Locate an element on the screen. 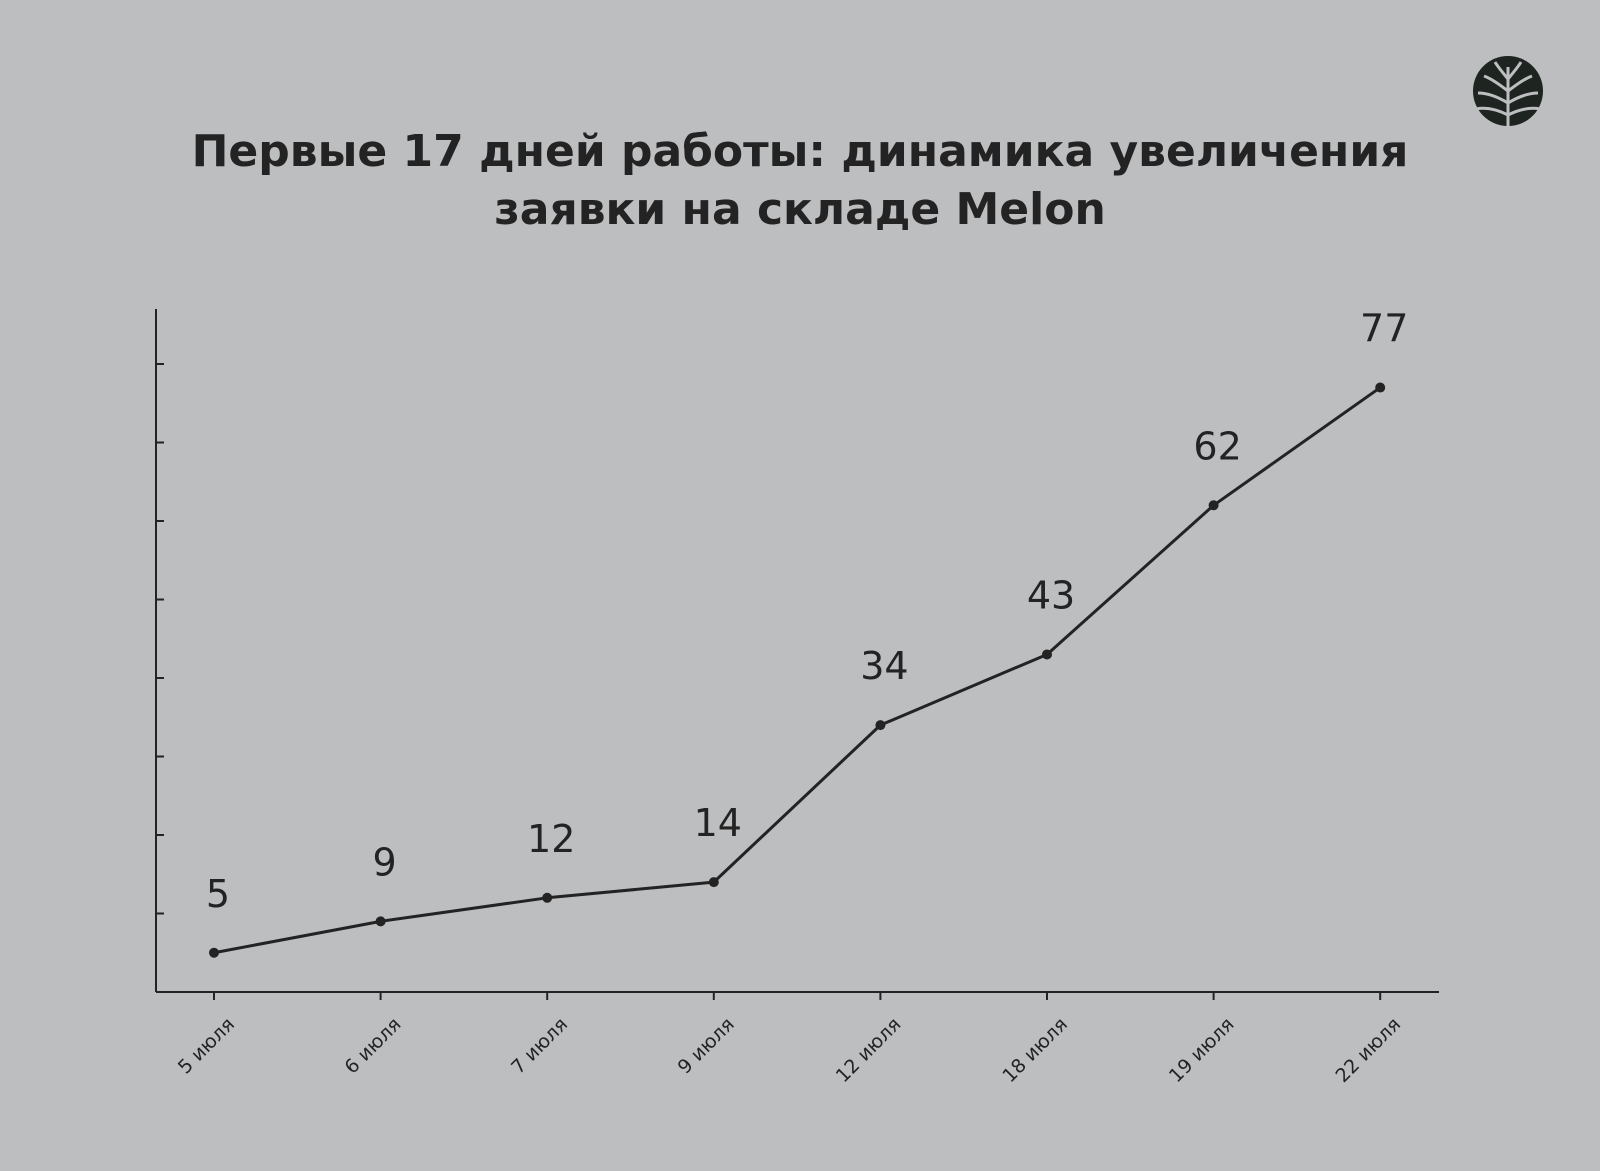 Image resolution: width=1600 pixels, height=1171 pixels. x-tick-label: 9 июля is located at coordinates (706, 1045).